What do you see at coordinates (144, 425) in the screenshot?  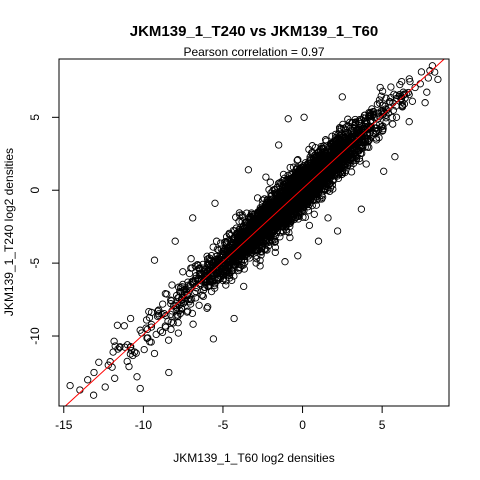 I see `x-tick-label: -10` at bounding box center [144, 425].